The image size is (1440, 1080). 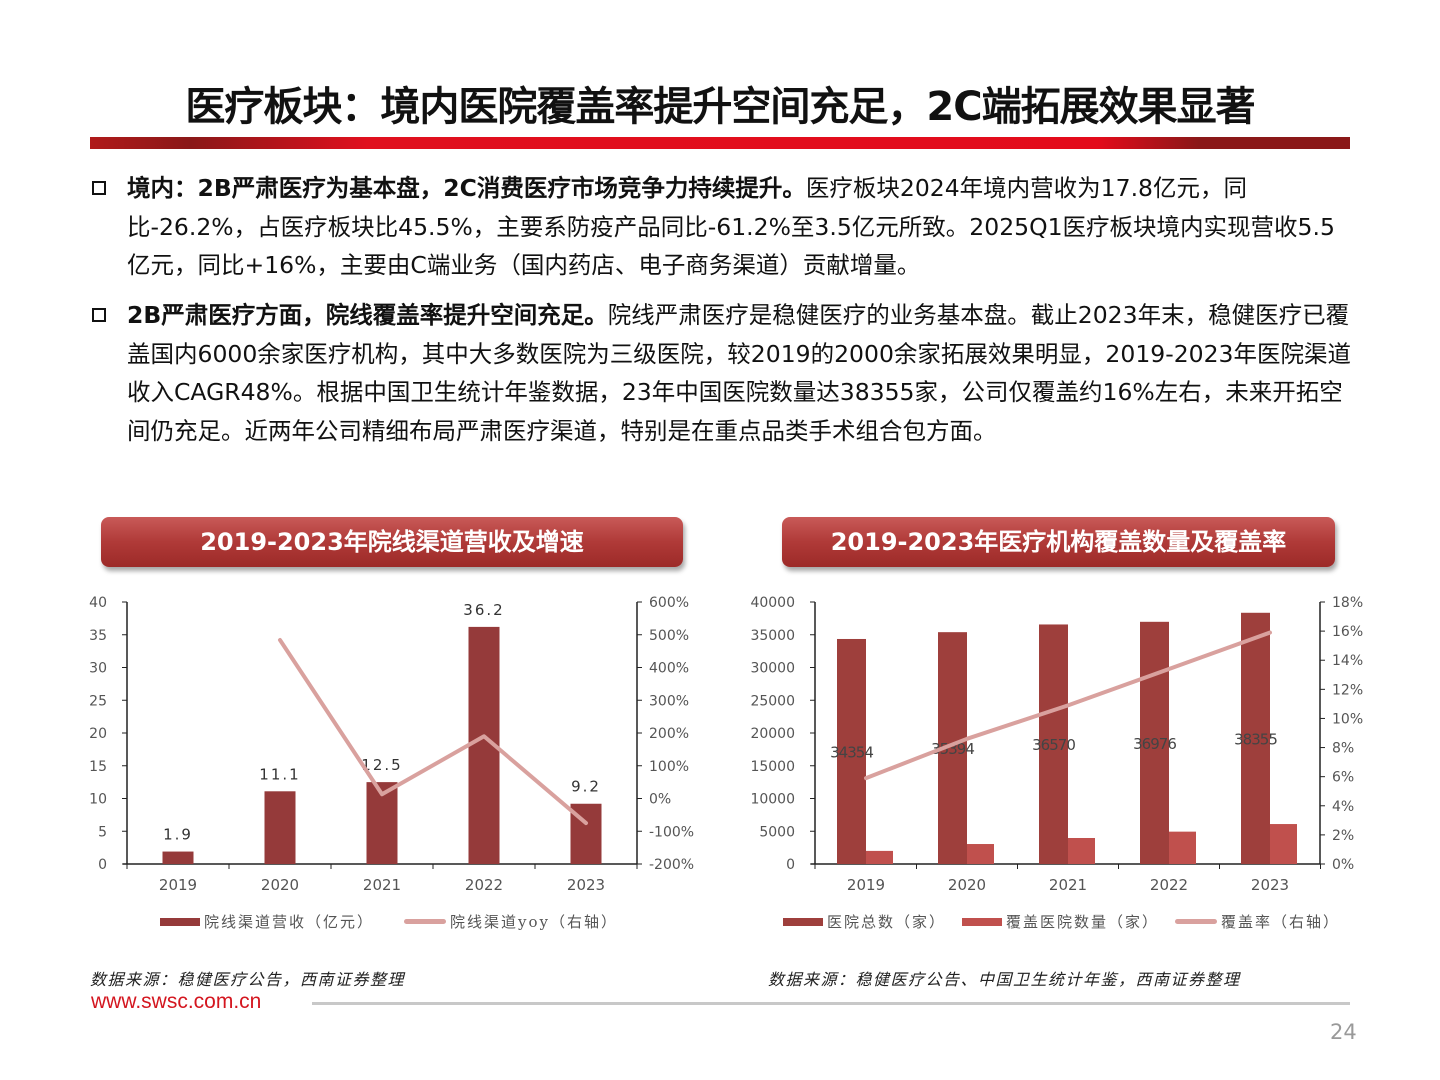 I want to click on legend-item-covered: 覆盖医院数量（家）, so click(x=1060, y=921).